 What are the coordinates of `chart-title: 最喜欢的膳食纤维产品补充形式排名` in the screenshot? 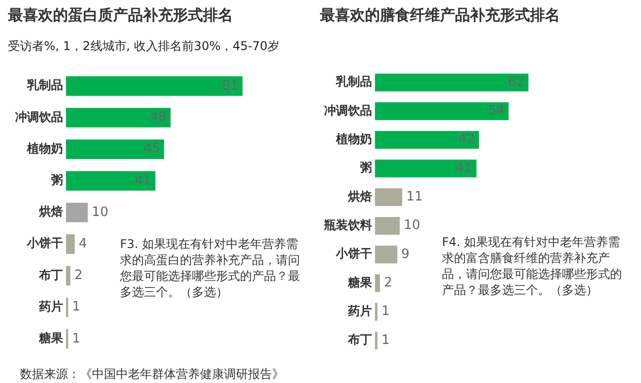 It's located at (440, 15).